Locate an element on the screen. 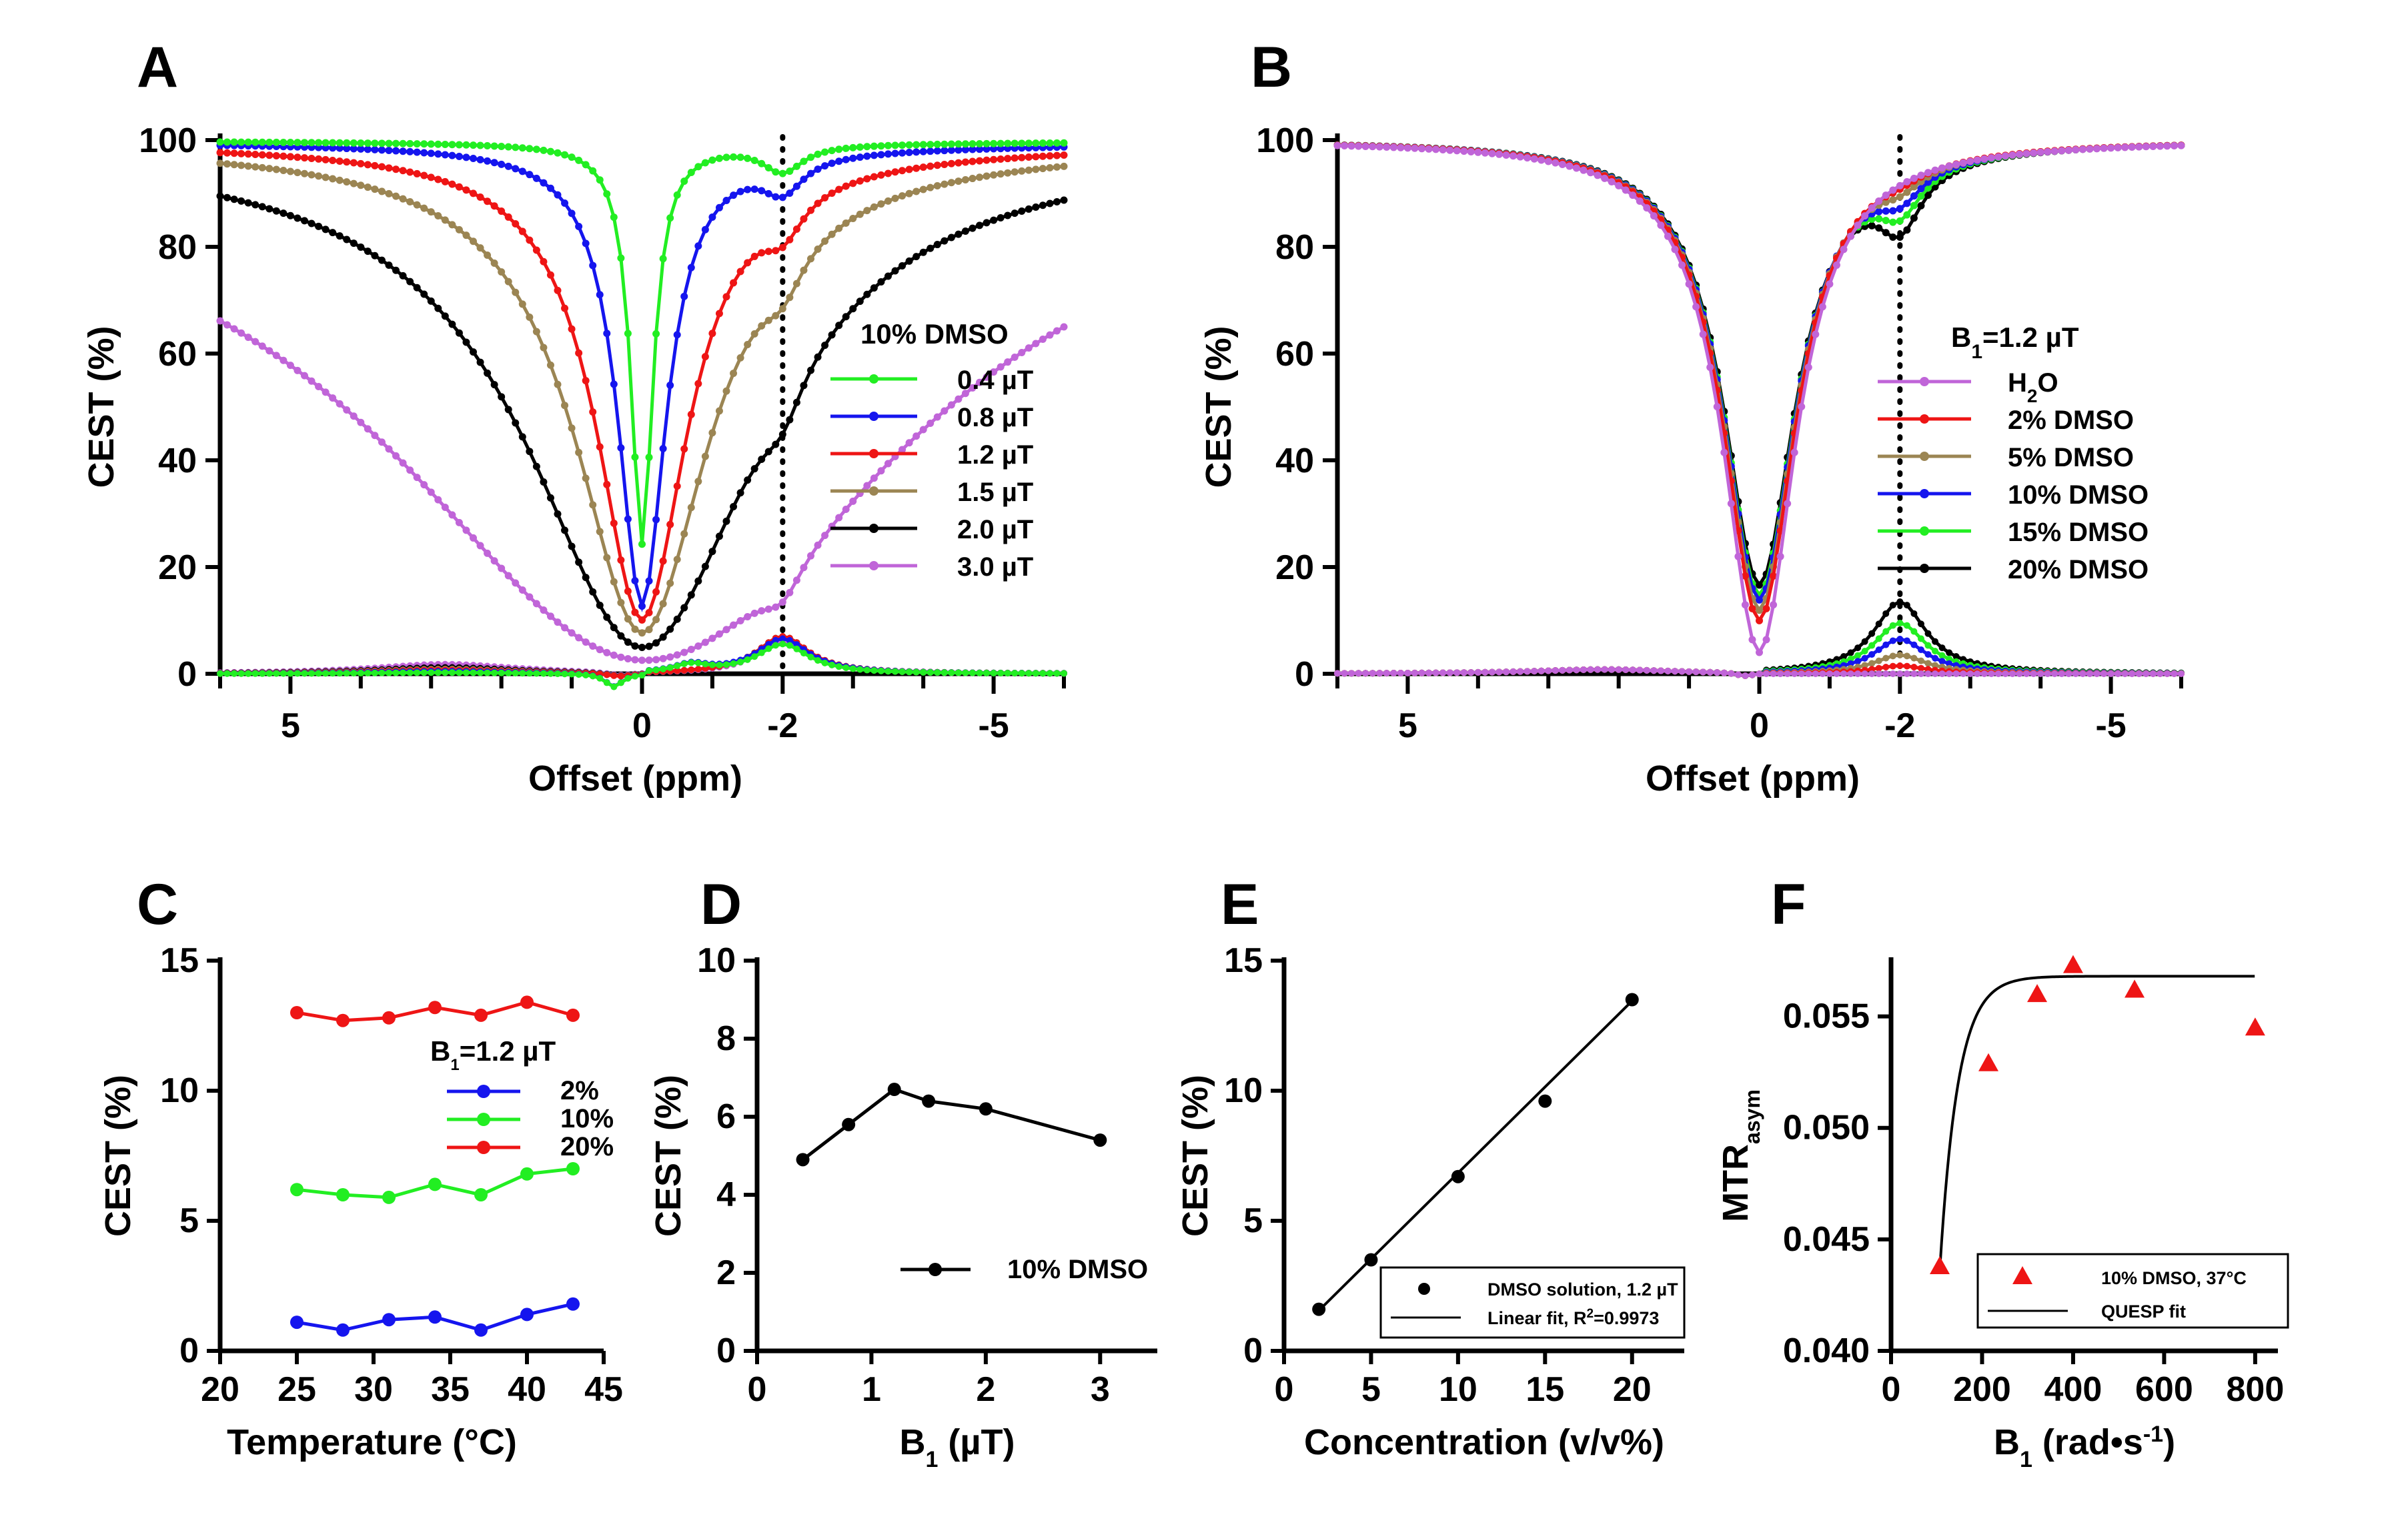  y-axis-title: CEST (%) is located at coordinates (1219, 407).